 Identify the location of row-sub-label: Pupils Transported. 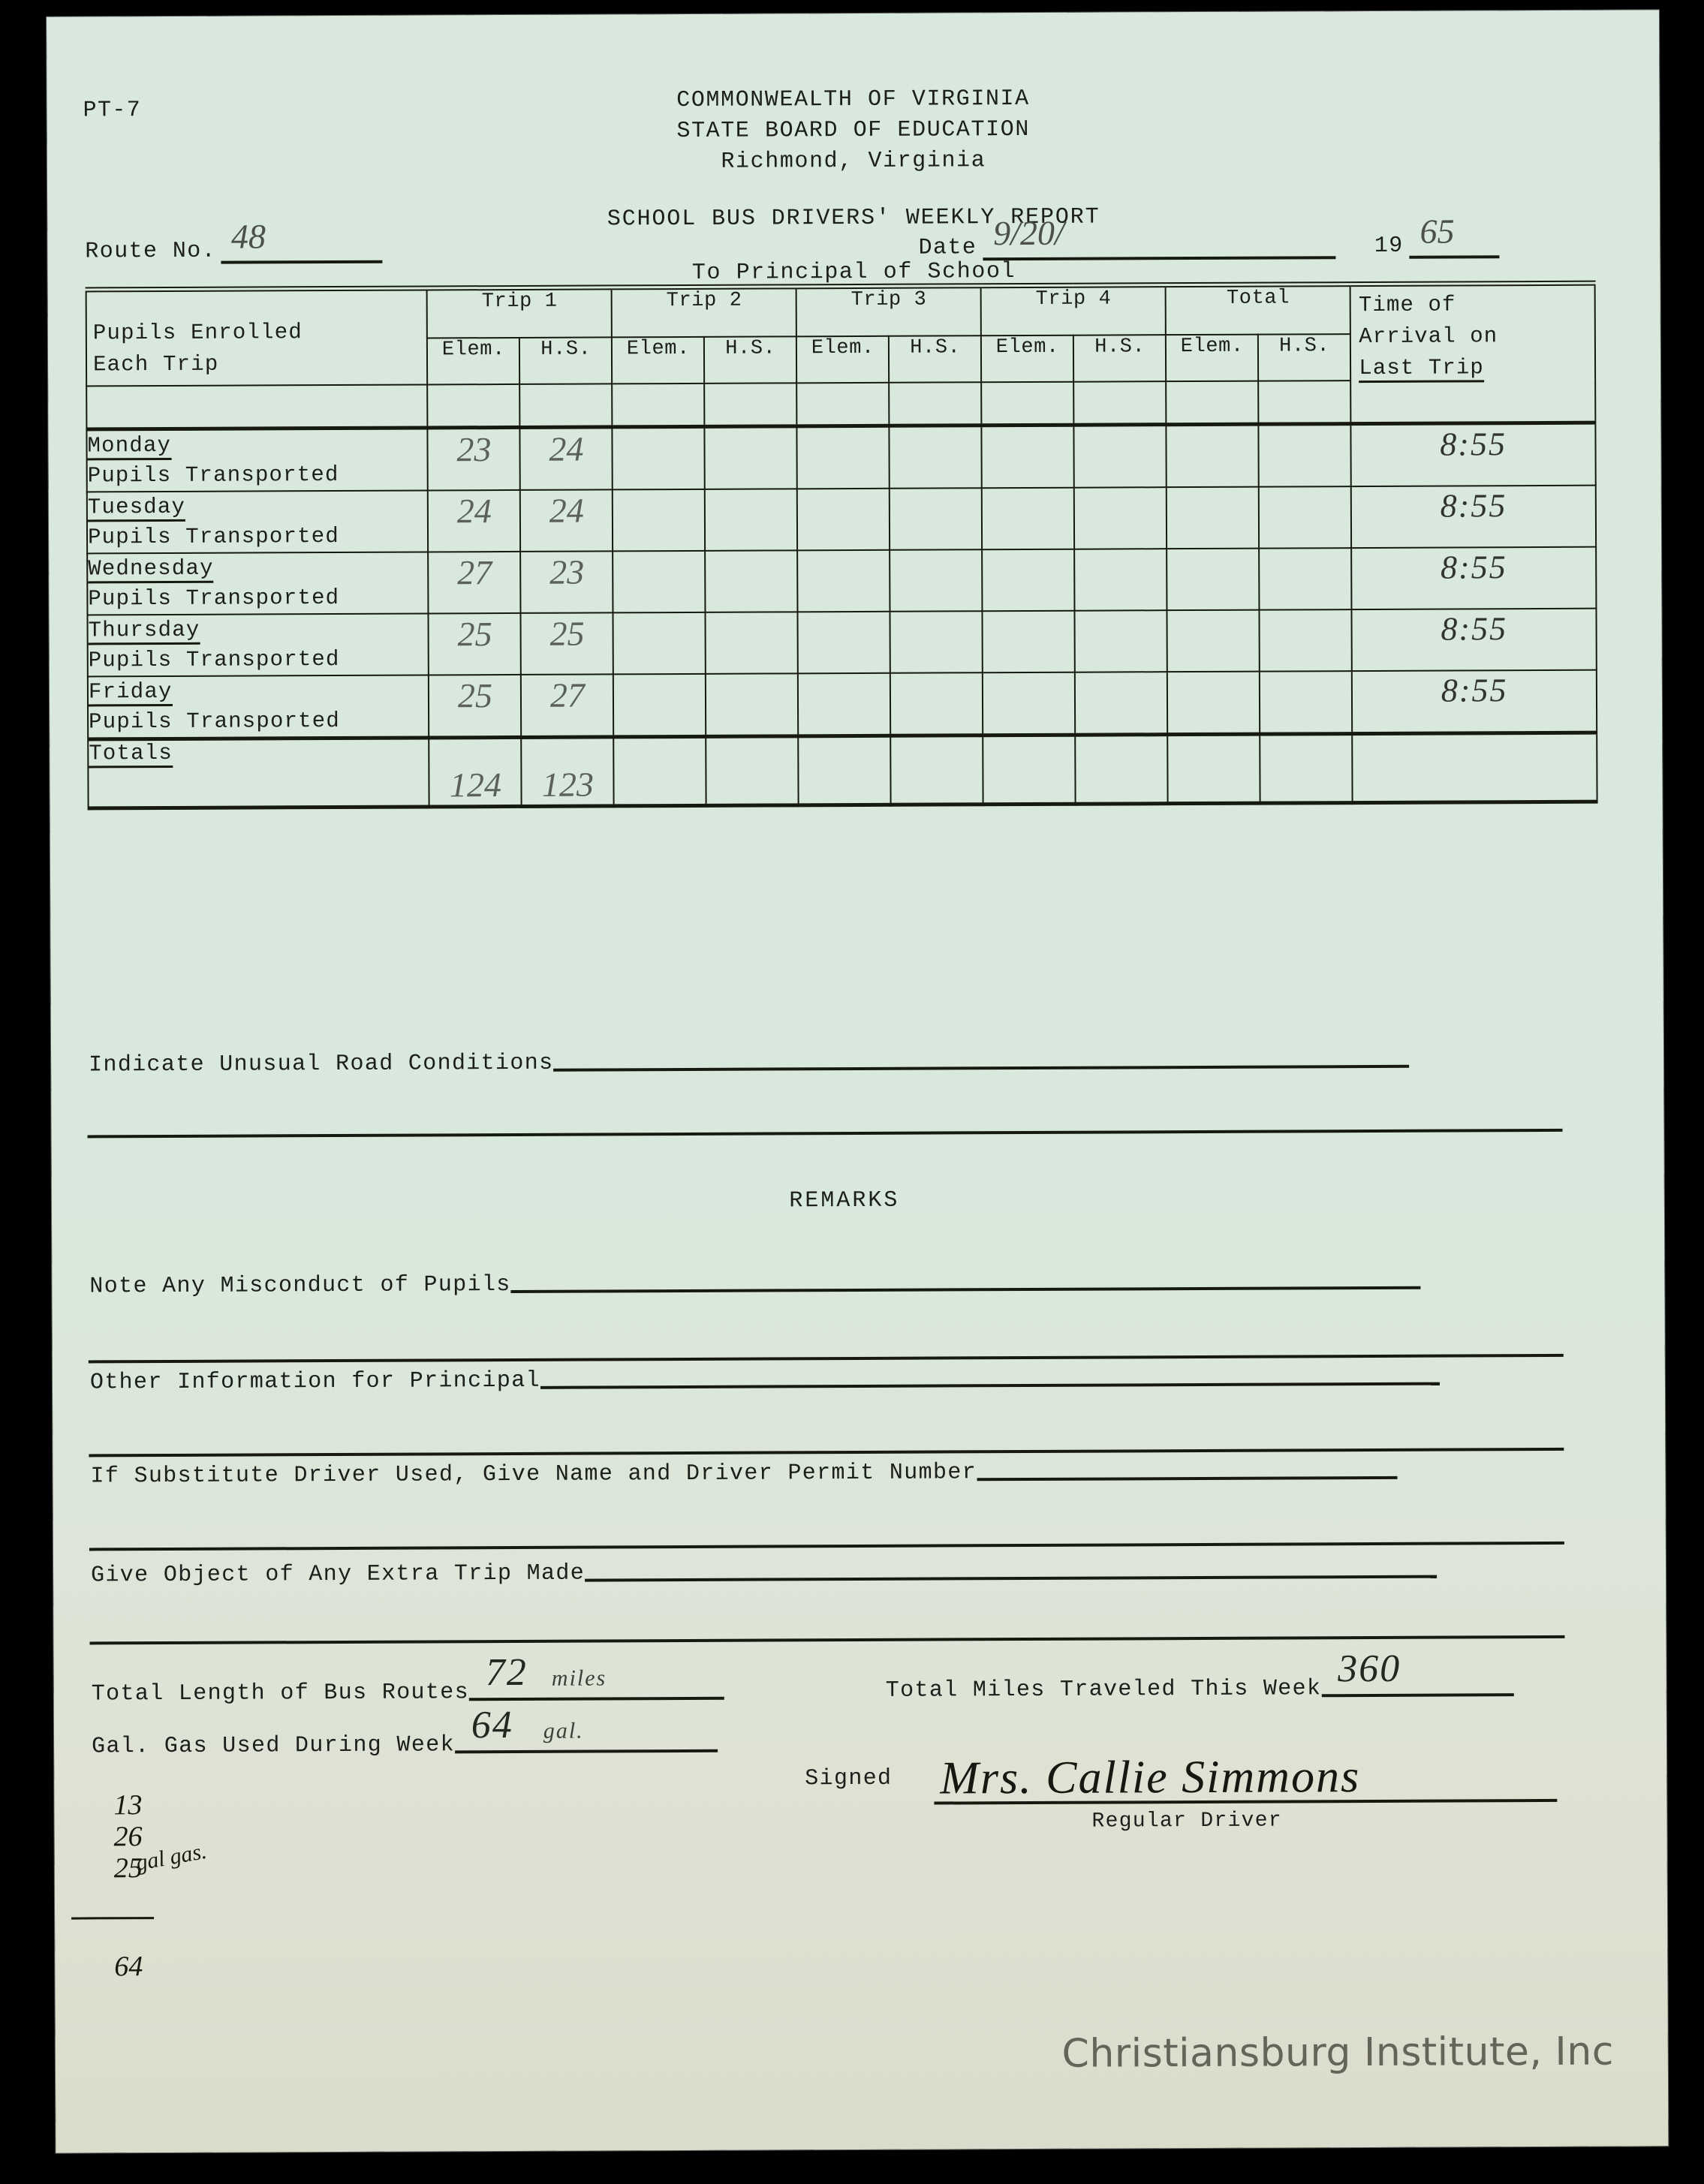
(214, 659).